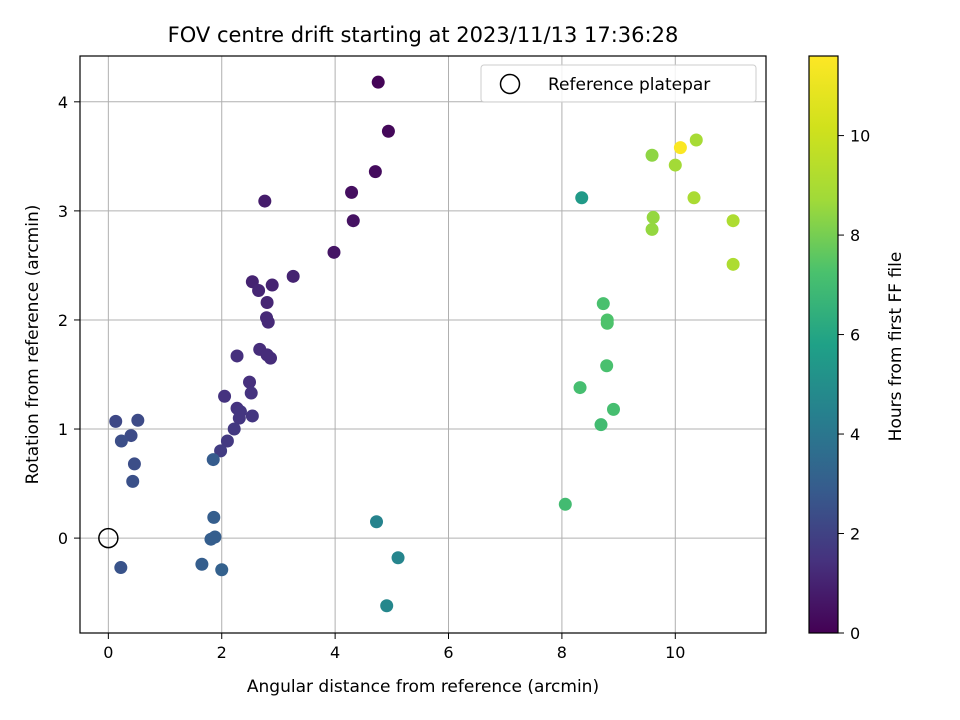  What do you see at coordinates (63, 211) in the screenshot?
I see `y-tick-label: 3` at bounding box center [63, 211].